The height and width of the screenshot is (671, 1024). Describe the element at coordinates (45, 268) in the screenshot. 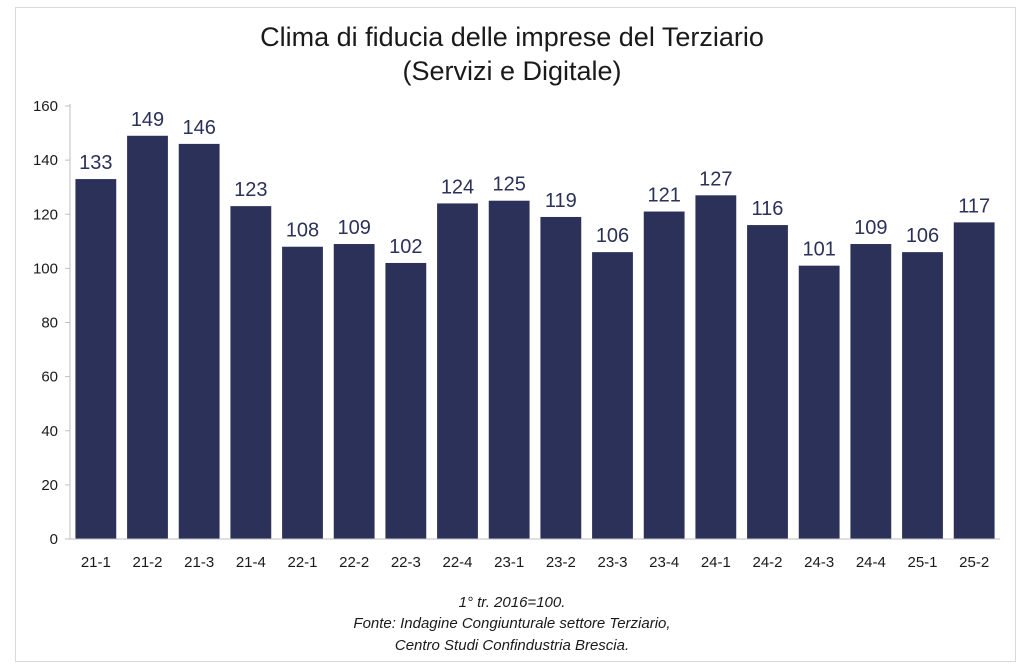

I see `y-tick-label: 100` at that location.